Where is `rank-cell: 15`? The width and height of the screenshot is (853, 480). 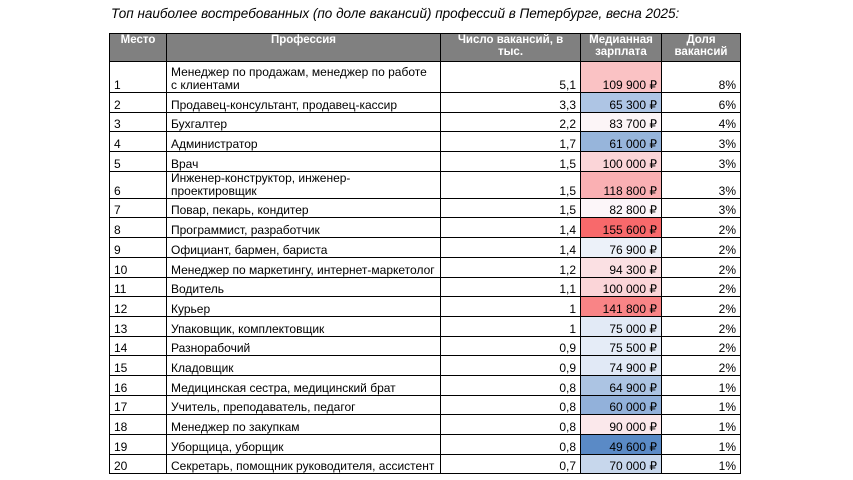 rank-cell: 15 is located at coordinates (138, 365).